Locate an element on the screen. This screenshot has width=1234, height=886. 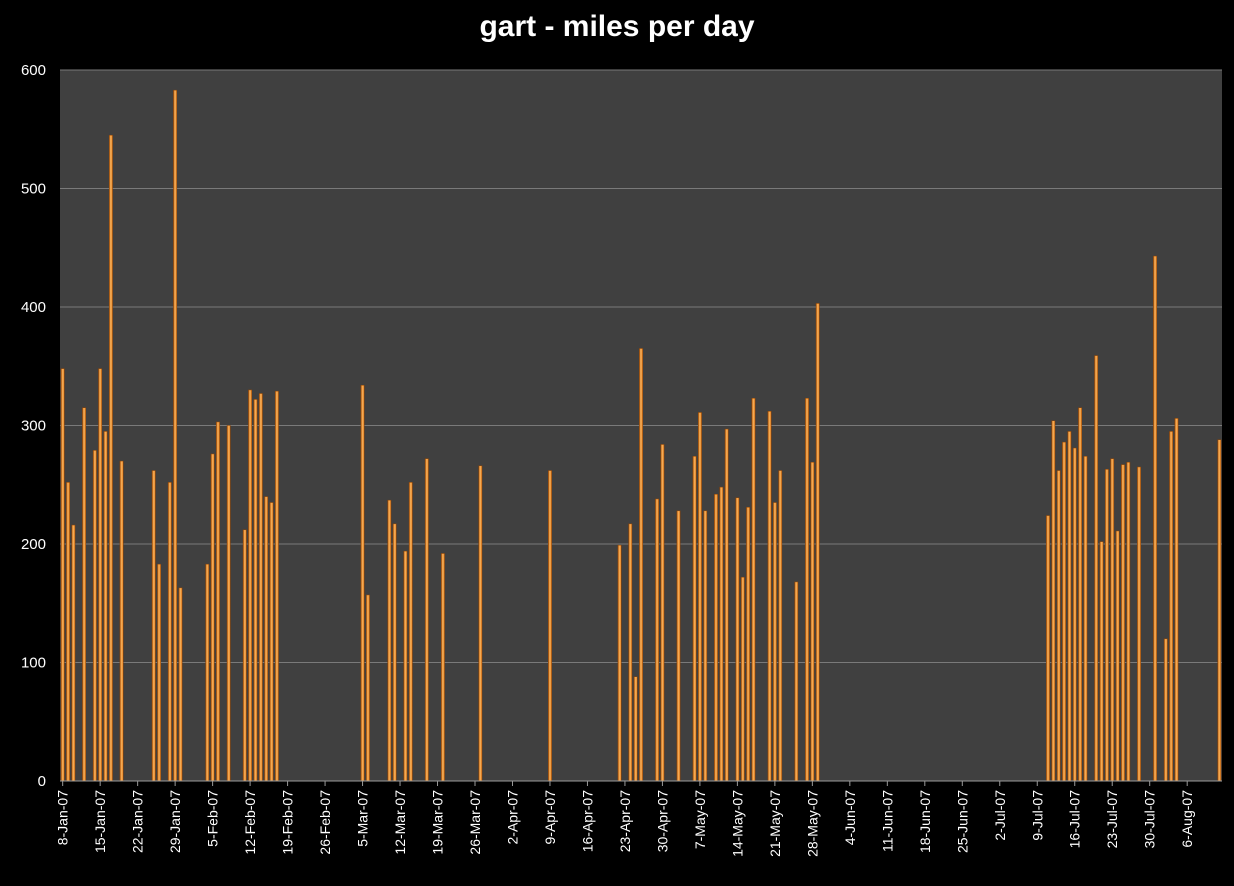
x-tick-label: 6-Aug-07 is located at coordinates (1187, 819).